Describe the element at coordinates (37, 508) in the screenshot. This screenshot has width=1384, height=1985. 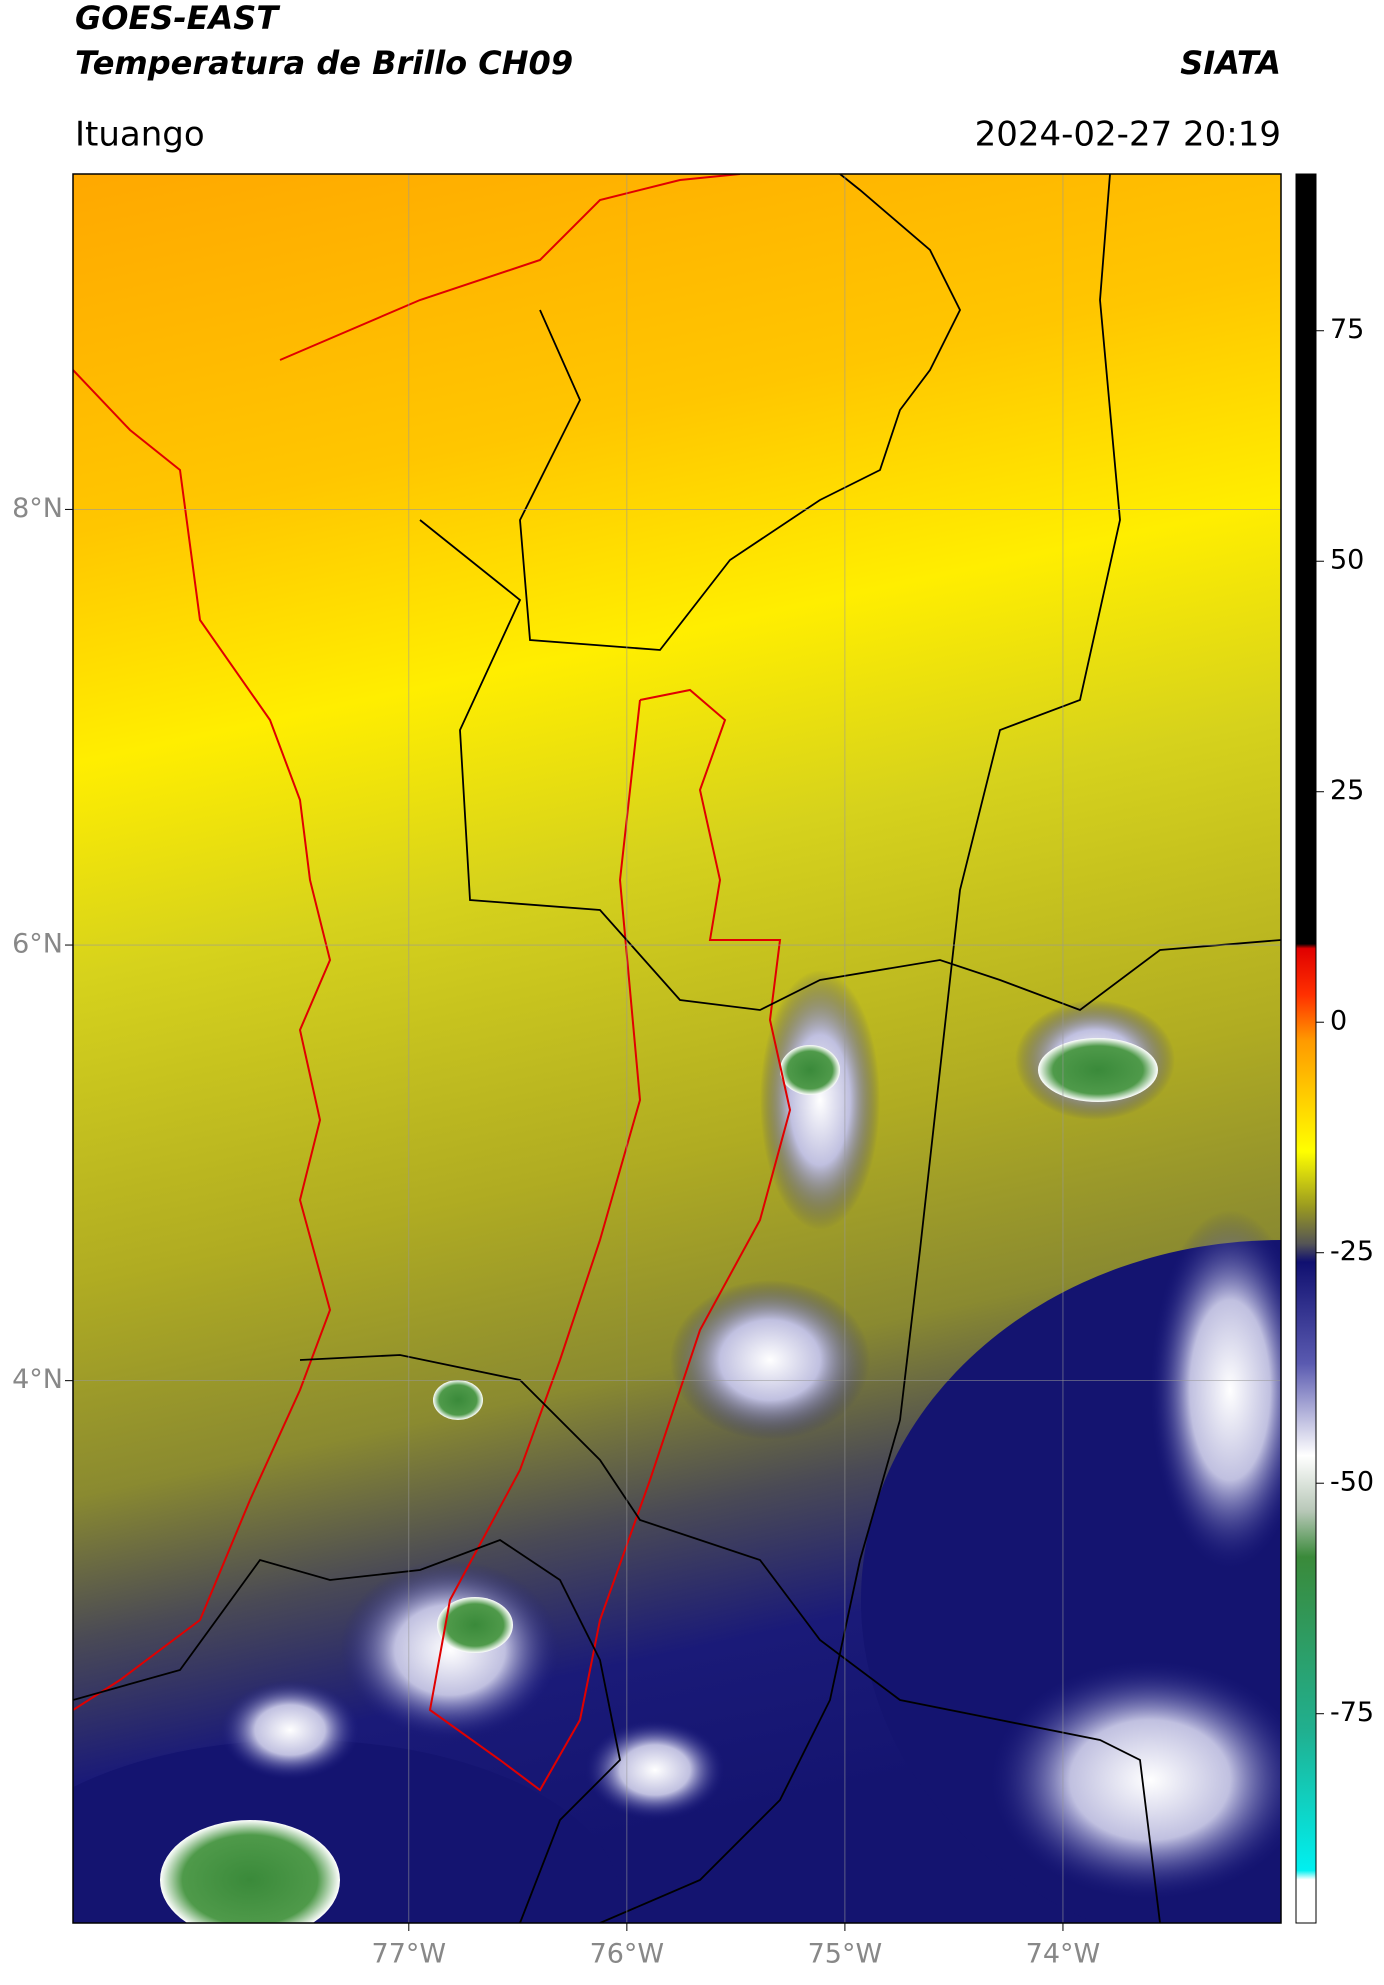
I see `y-tick-label: 8°N` at that location.